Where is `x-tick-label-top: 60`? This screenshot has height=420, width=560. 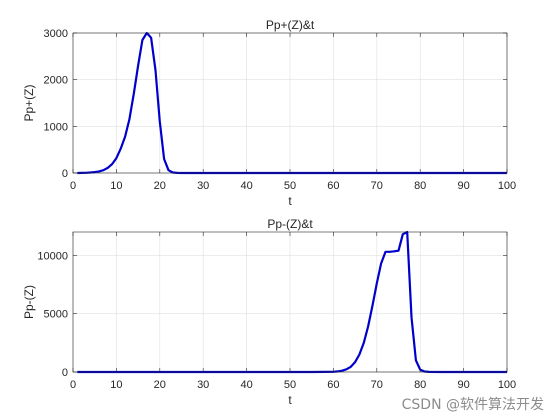 x-tick-label-top: 60 is located at coordinates (333, 186).